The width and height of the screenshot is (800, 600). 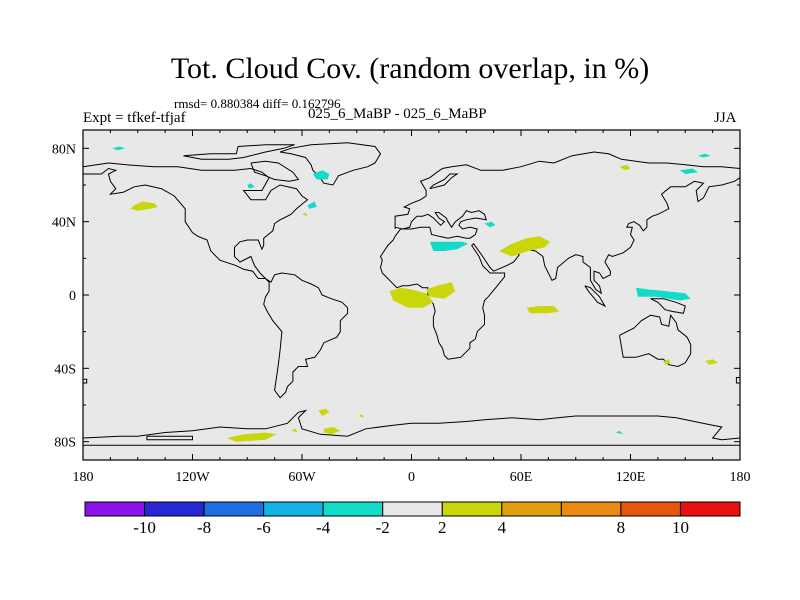 What do you see at coordinates (411, 477) in the screenshot?
I see `x-tick-label: 0` at bounding box center [411, 477].